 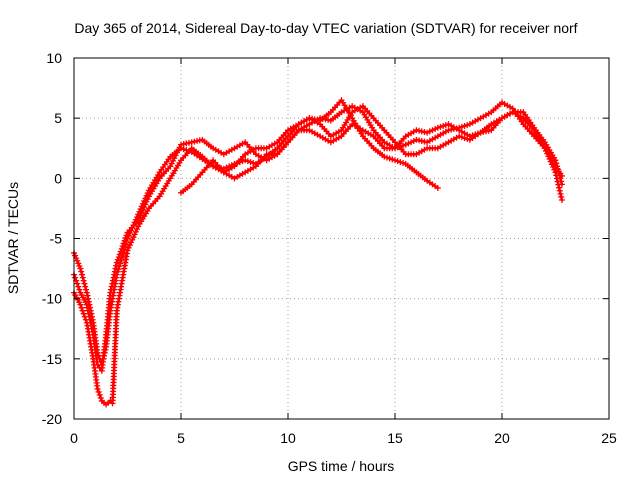 What do you see at coordinates (181, 438) in the screenshot?
I see `x-tick-label: 5` at bounding box center [181, 438].